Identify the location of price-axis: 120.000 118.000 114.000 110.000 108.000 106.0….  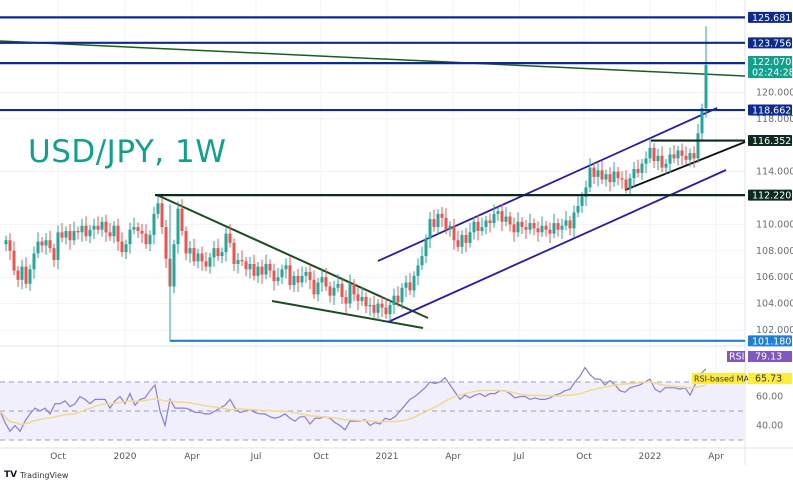
(742, 221).